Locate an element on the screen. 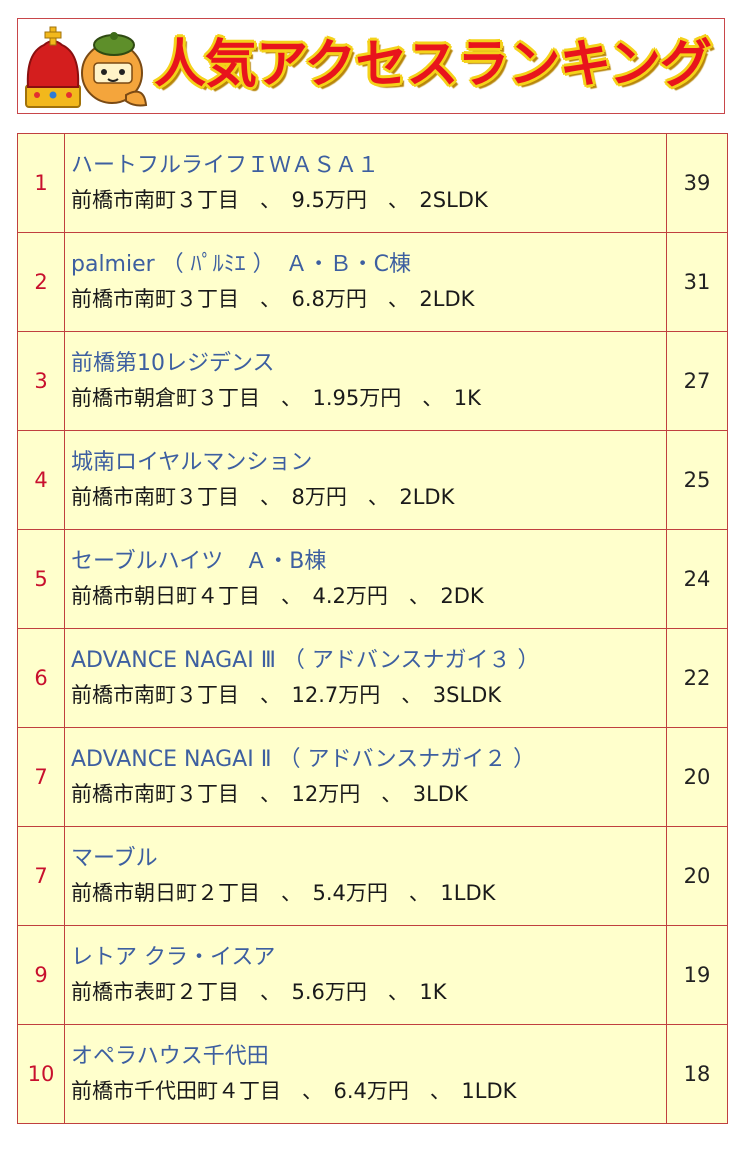 This screenshot has width=746, height=1153. access-count: 19 is located at coordinates (697, 975).